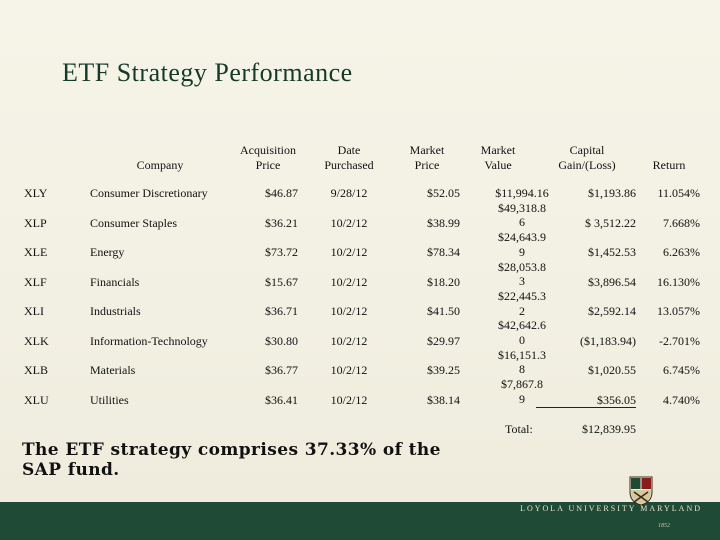 The width and height of the screenshot is (720, 540). I want to click on total-value: $12,839.95, so click(609, 429).